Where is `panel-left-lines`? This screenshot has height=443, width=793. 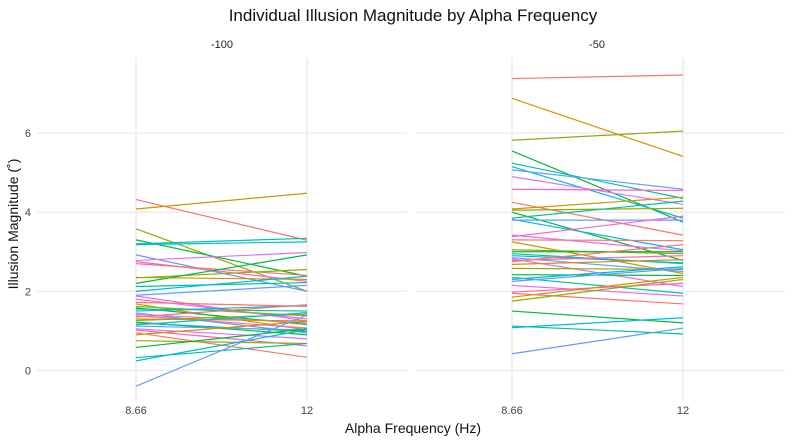
panel-left-lines is located at coordinates (221, 289).